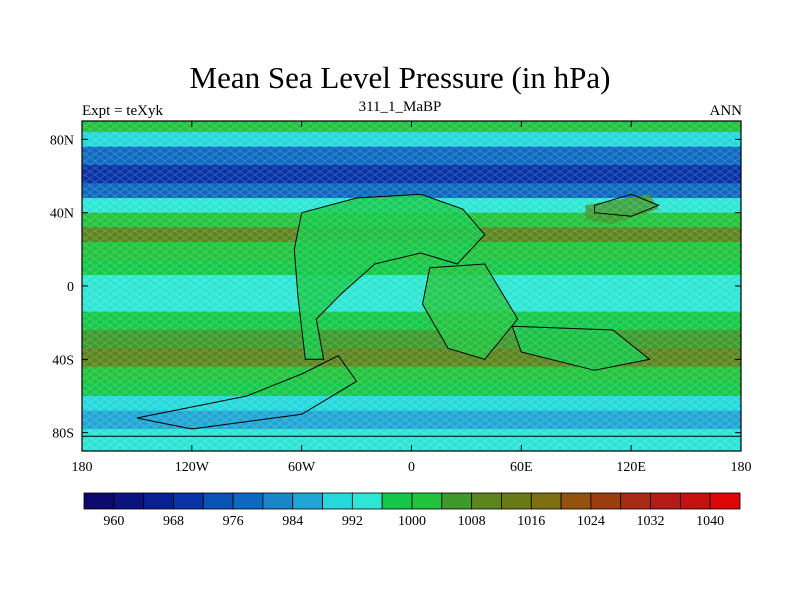 The height and width of the screenshot is (600, 800). What do you see at coordinates (192, 467) in the screenshot?
I see `x-tick-label: 120W` at bounding box center [192, 467].